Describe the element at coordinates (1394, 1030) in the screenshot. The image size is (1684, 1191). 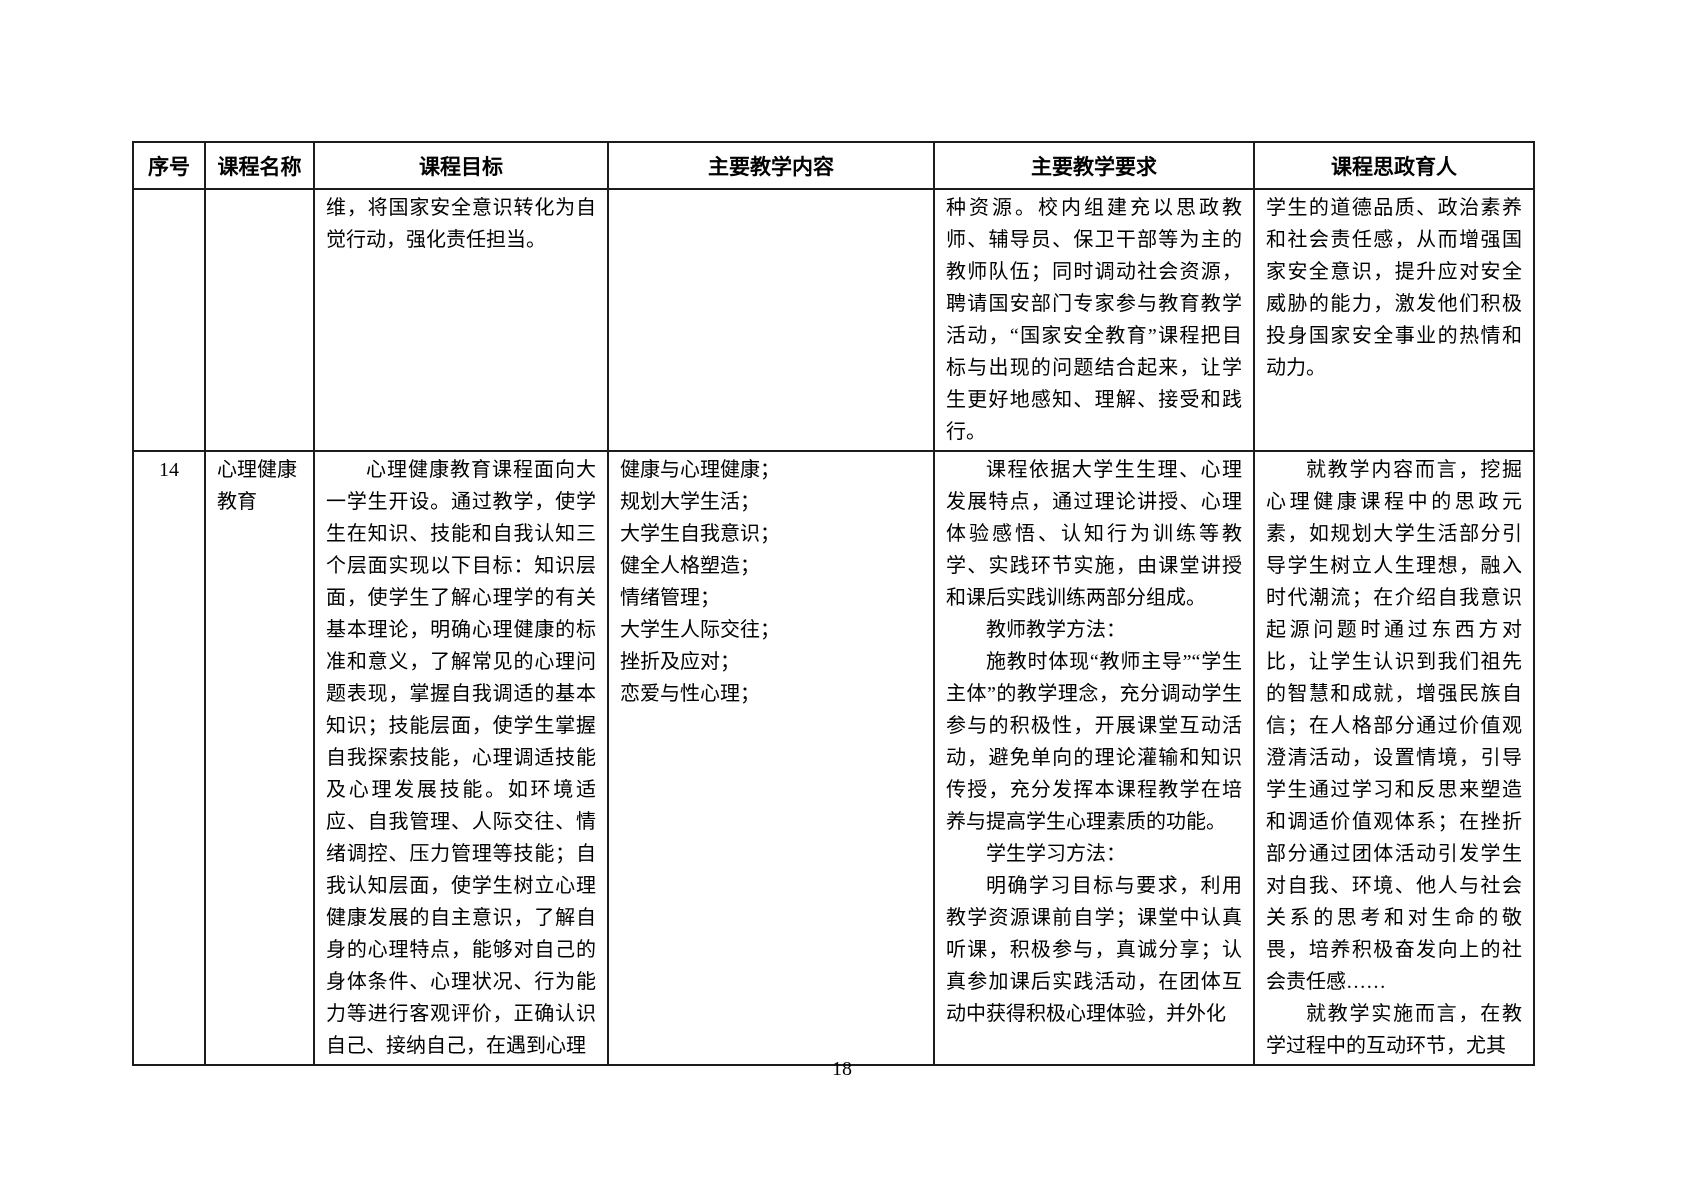
I see `ideology-paragraph: 就教学实施而言，在教学过程中的互动环节，尤其` at that location.